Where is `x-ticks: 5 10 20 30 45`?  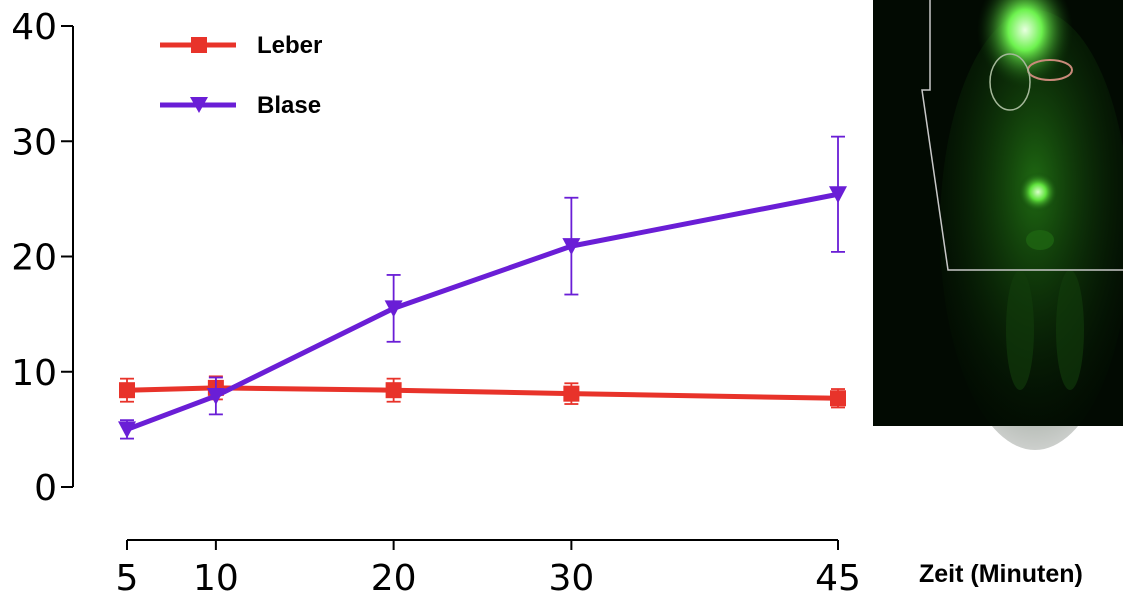
x-ticks: 5 10 20 30 45 is located at coordinates (488, 569).